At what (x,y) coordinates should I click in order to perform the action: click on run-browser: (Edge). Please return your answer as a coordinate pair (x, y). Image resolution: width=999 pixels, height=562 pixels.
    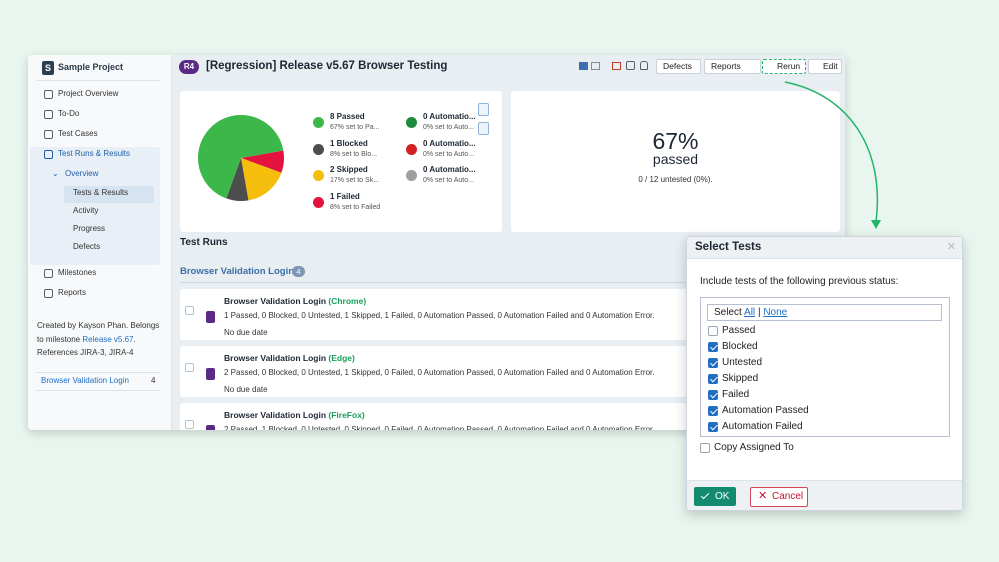
    Looking at the image, I should click on (341, 358).